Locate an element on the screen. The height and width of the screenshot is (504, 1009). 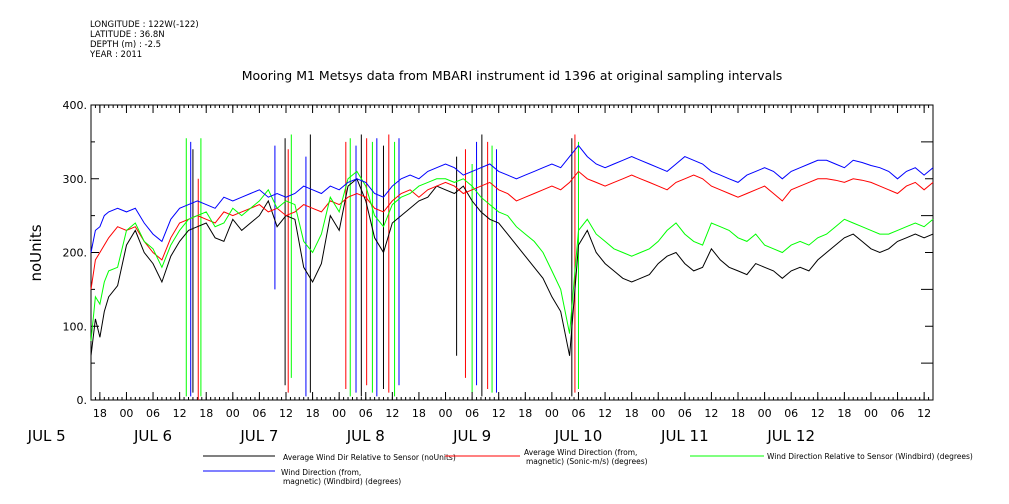
x-date-label: JUL 8 is located at coordinates (365, 436).